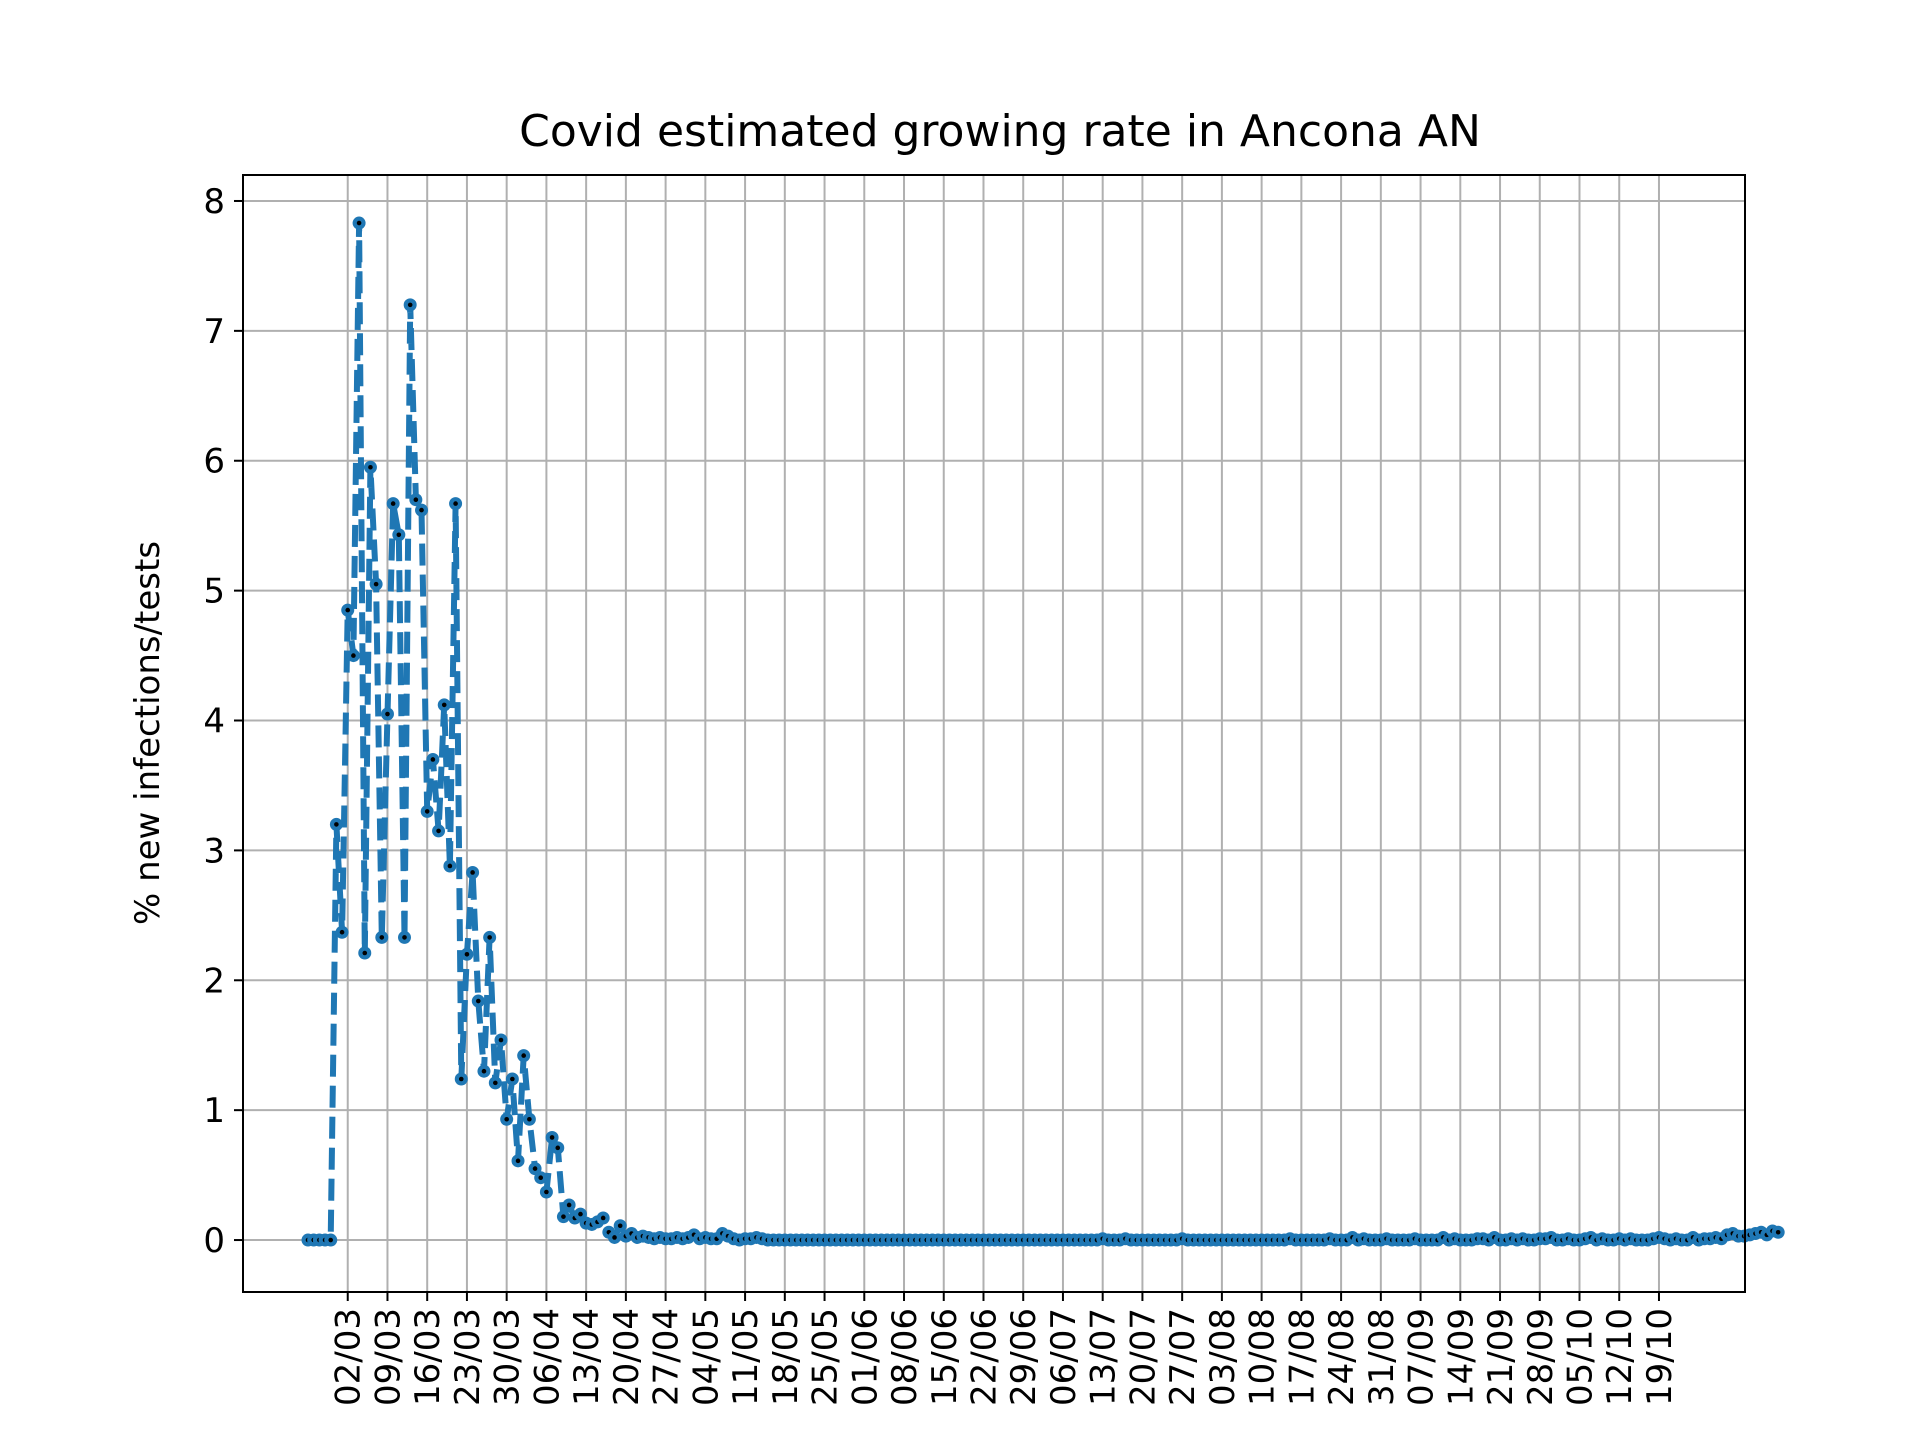 This screenshot has height=1440, width=1920. I want to click on x-tick-label: 28/09, so click(1541, 1357).